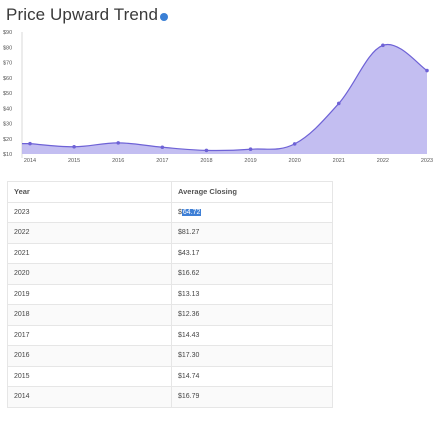  Describe the element at coordinates (7, 33) in the screenshot. I see `y-tick-label: $90` at that location.